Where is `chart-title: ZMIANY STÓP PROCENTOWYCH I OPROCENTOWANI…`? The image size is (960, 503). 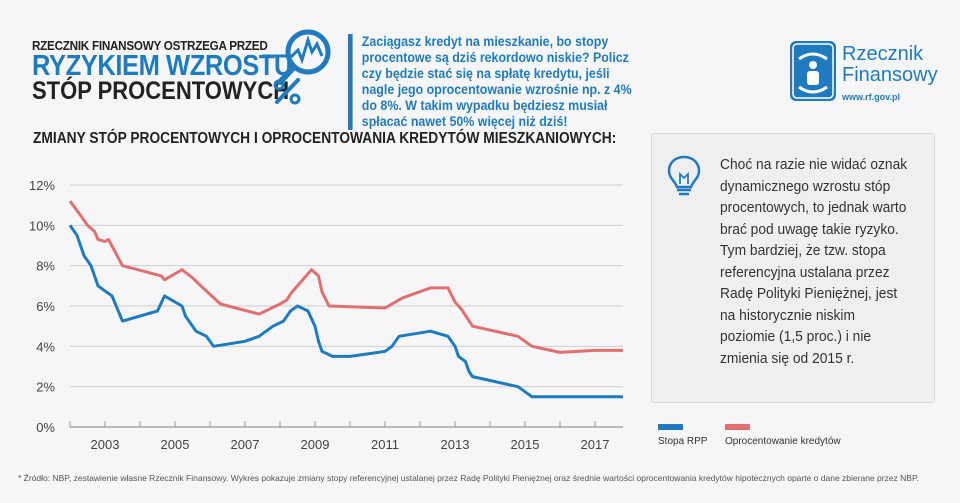
chart-title: ZMIANY STÓP PROCENTOWYCH I OPROCENTOWANI… is located at coordinates (325, 138).